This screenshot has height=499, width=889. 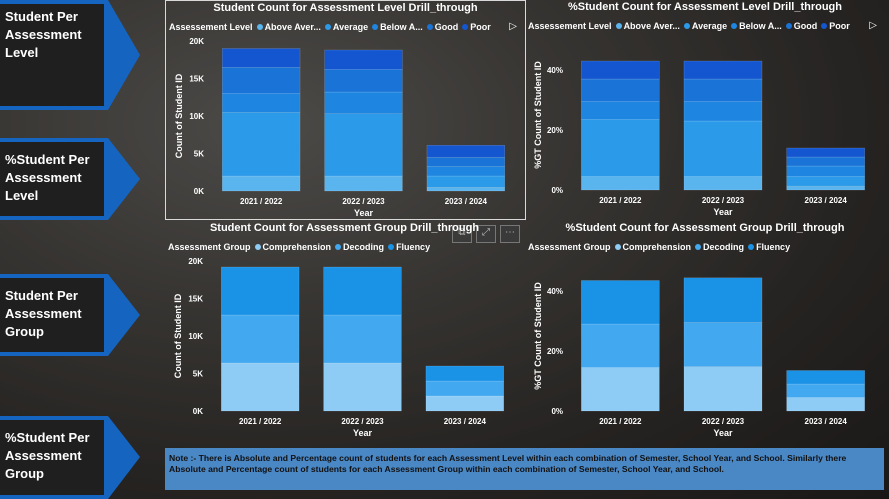 What do you see at coordinates (555, 351) in the screenshot?
I see `y-tick-label: 20%` at bounding box center [555, 351].